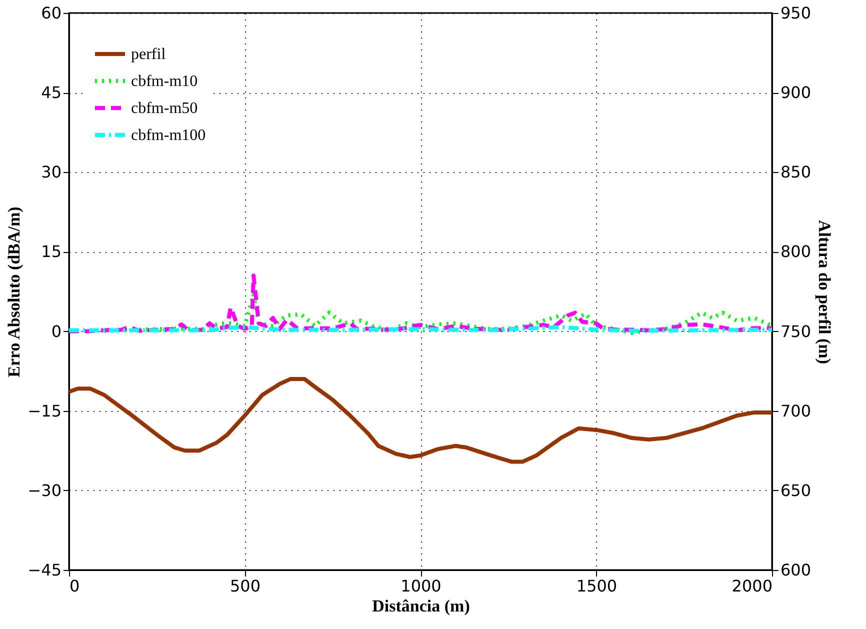 The image size is (866, 629). Describe the element at coordinates (45, 570) in the screenshot. I see `y-tick-label: −45` at that location.